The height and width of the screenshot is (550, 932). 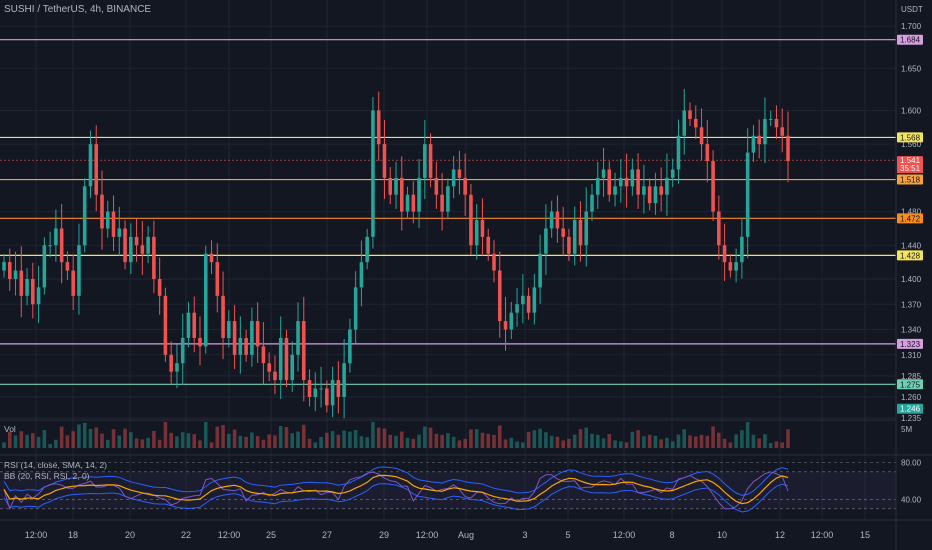 What do you see at coordinates (130, 535) in the screenshot?
I see `time-tick-label: 20` at bounding box center [130, 535].